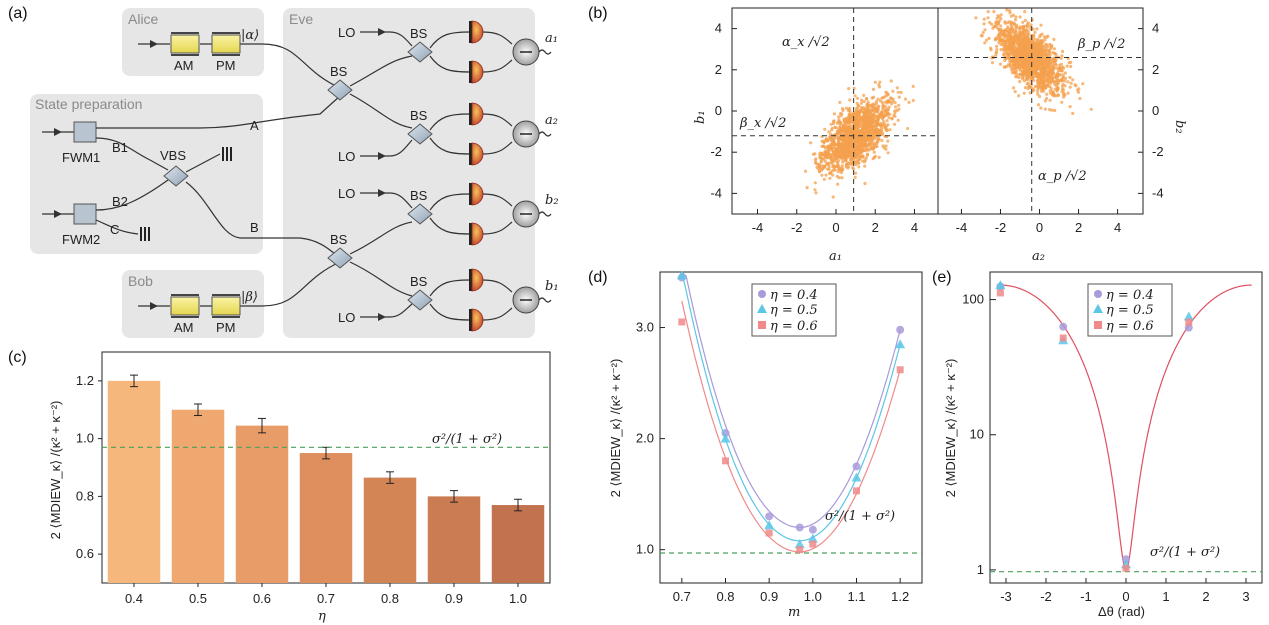  I want to click on x-tick-label: 1.0, so click(518, 598).